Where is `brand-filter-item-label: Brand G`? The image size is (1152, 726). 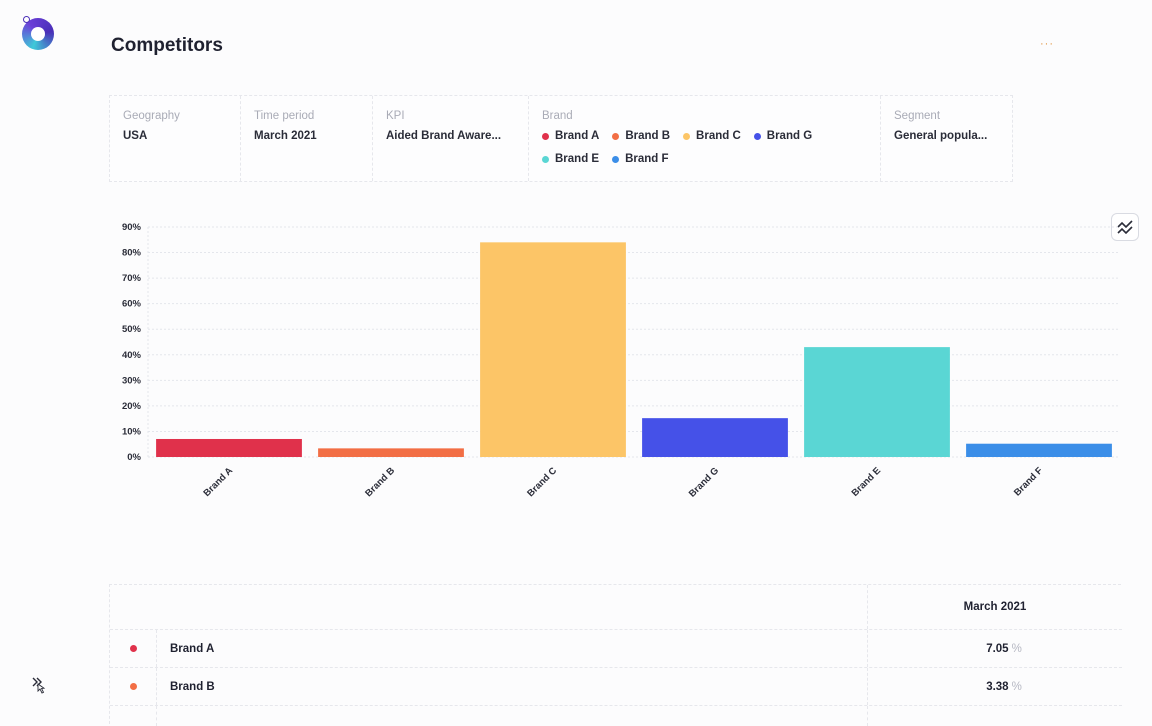
brand-filter-item-label: Brand G is located at coordinates (789, 136).